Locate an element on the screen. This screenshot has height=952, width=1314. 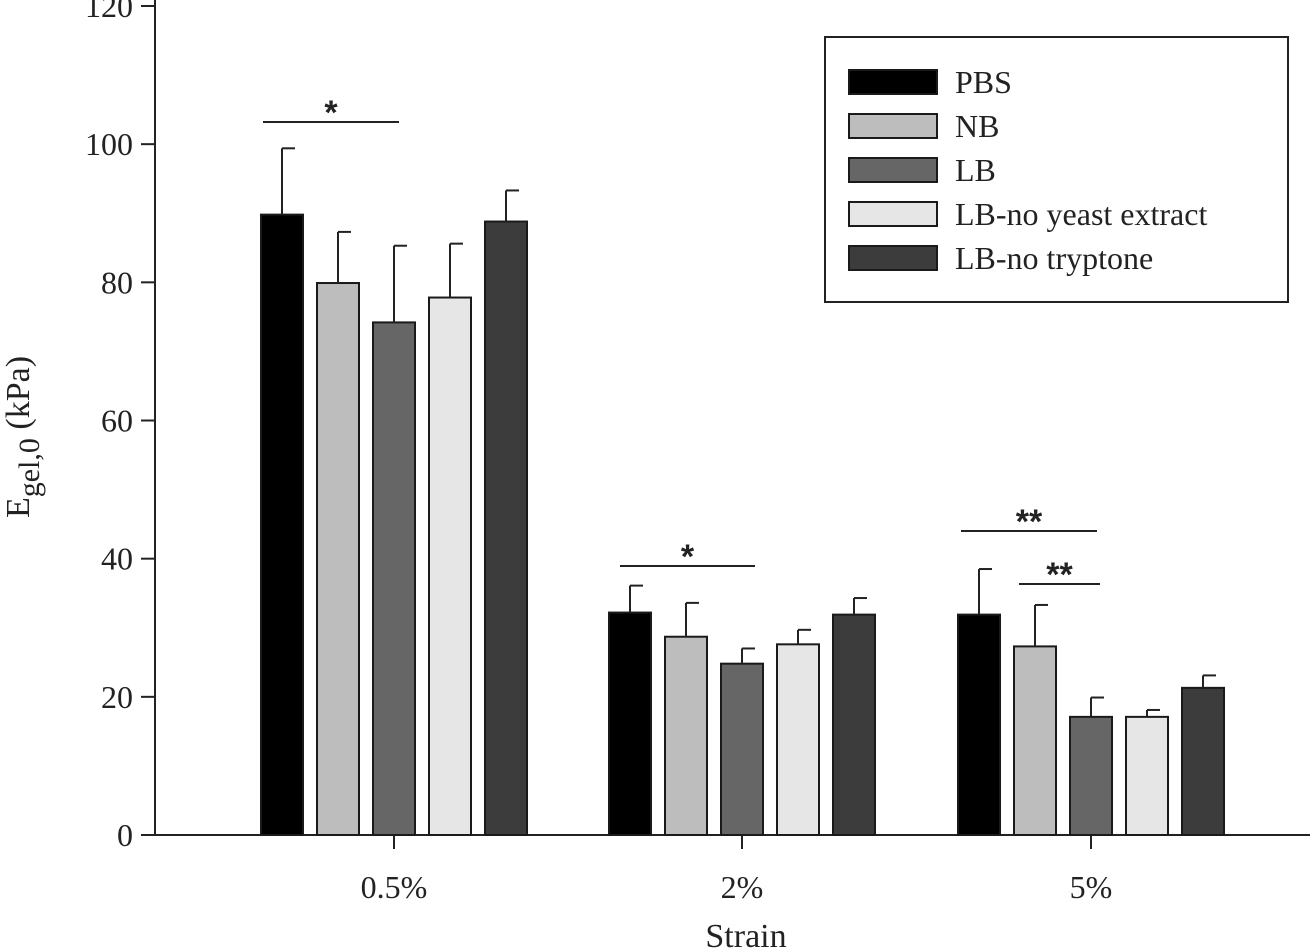
legend-label: LB is located at coordinates (975, 170).